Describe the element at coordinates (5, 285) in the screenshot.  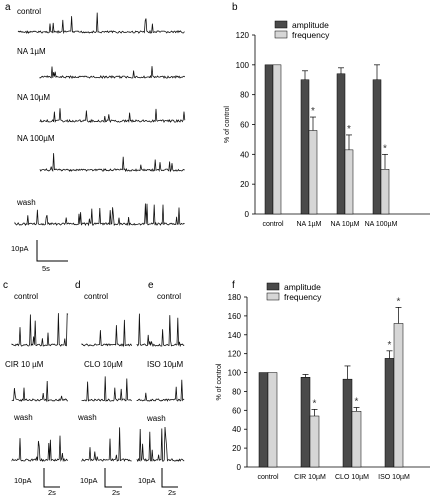
I see `panel-label-c: c` at that location.